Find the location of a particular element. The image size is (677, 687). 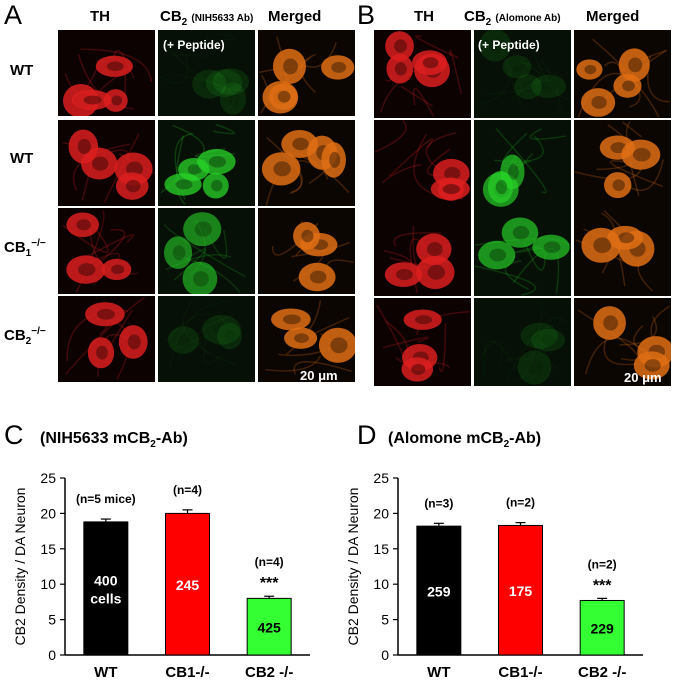

panel-c-y-tick-label: 20 is located at coordinates (48, 513).